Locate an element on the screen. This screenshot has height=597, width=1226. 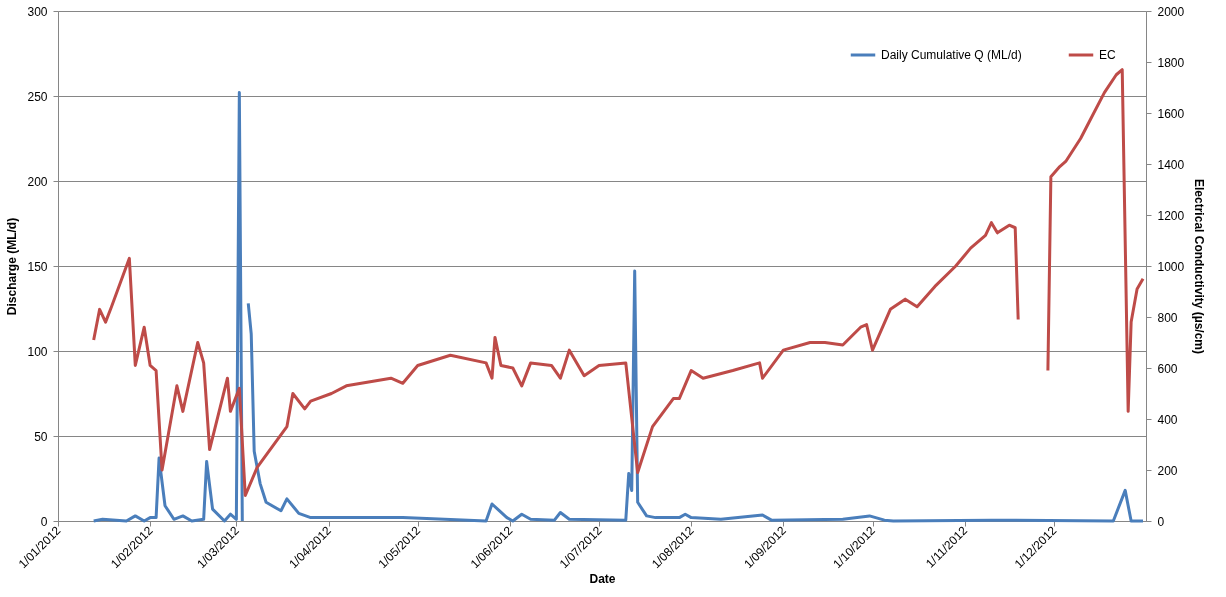
y-tick-label: 0 is located at coordinates (44, 521).